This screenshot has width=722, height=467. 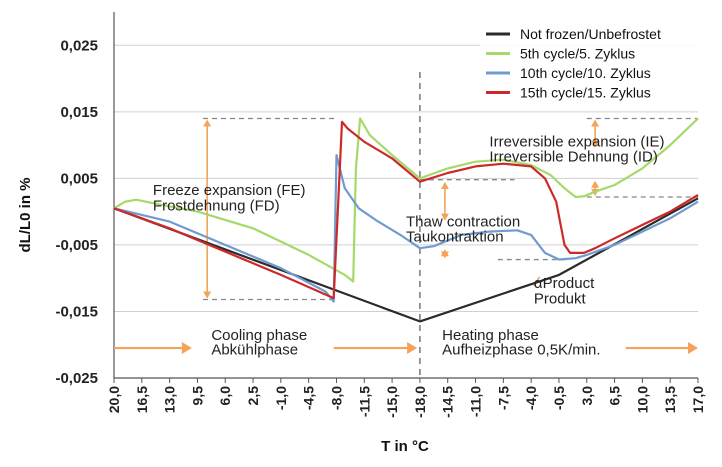 What do you see at coordinates (615, 396) in the screenshot?
I see `x-tick-label: 6,5` at bounding box center [615, 396].